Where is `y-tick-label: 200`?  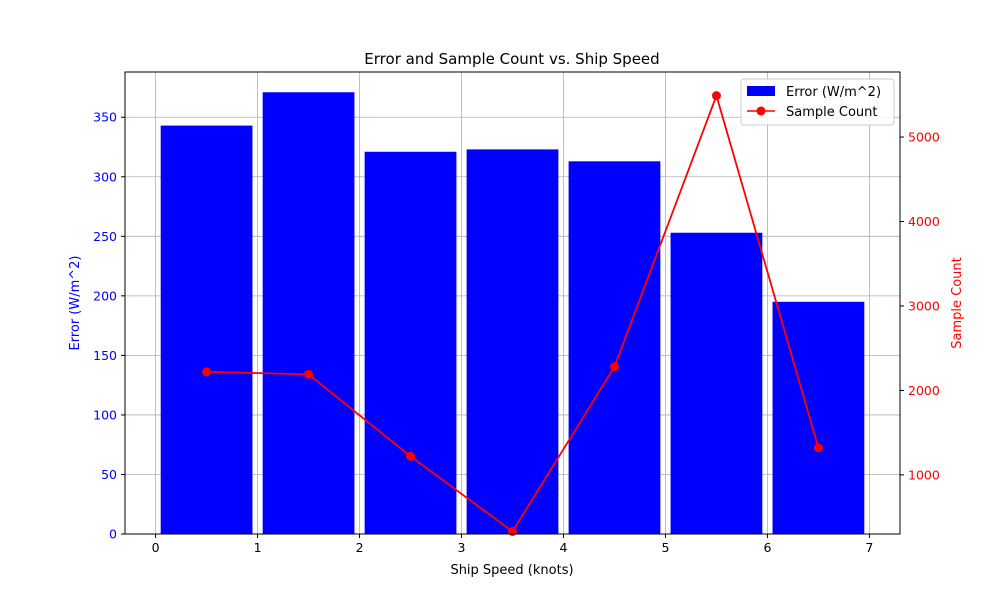 y-tick-label: 200 is located at coordinates (105, 295).